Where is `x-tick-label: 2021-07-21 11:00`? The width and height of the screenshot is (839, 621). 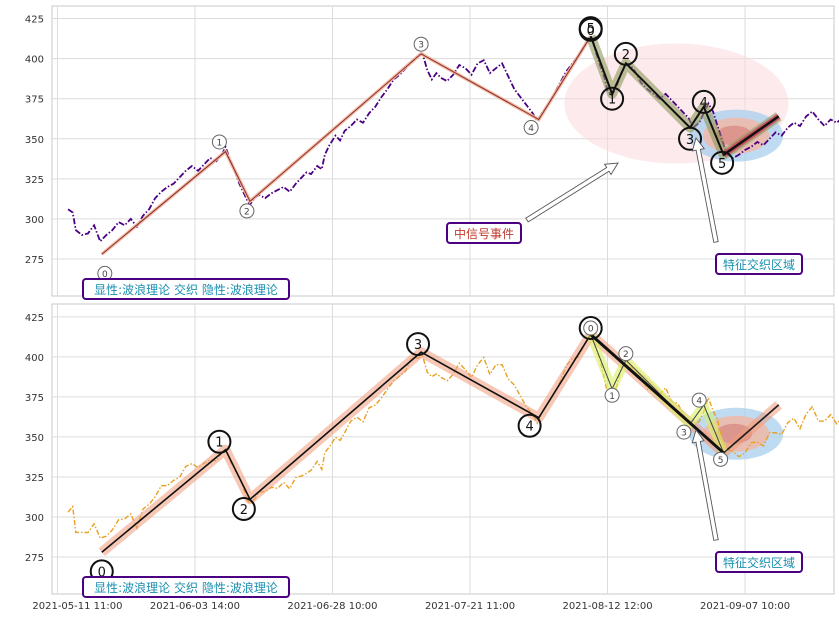 x-tick-label: 2021-07-21 11:00 is located at coordinates (470, 606).